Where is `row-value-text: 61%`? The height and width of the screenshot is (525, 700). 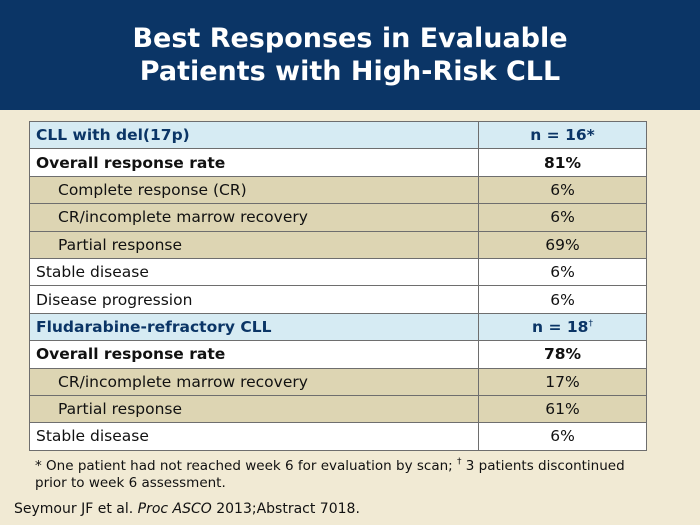 row-value-text: 61% is located at coordinates (562, 409).